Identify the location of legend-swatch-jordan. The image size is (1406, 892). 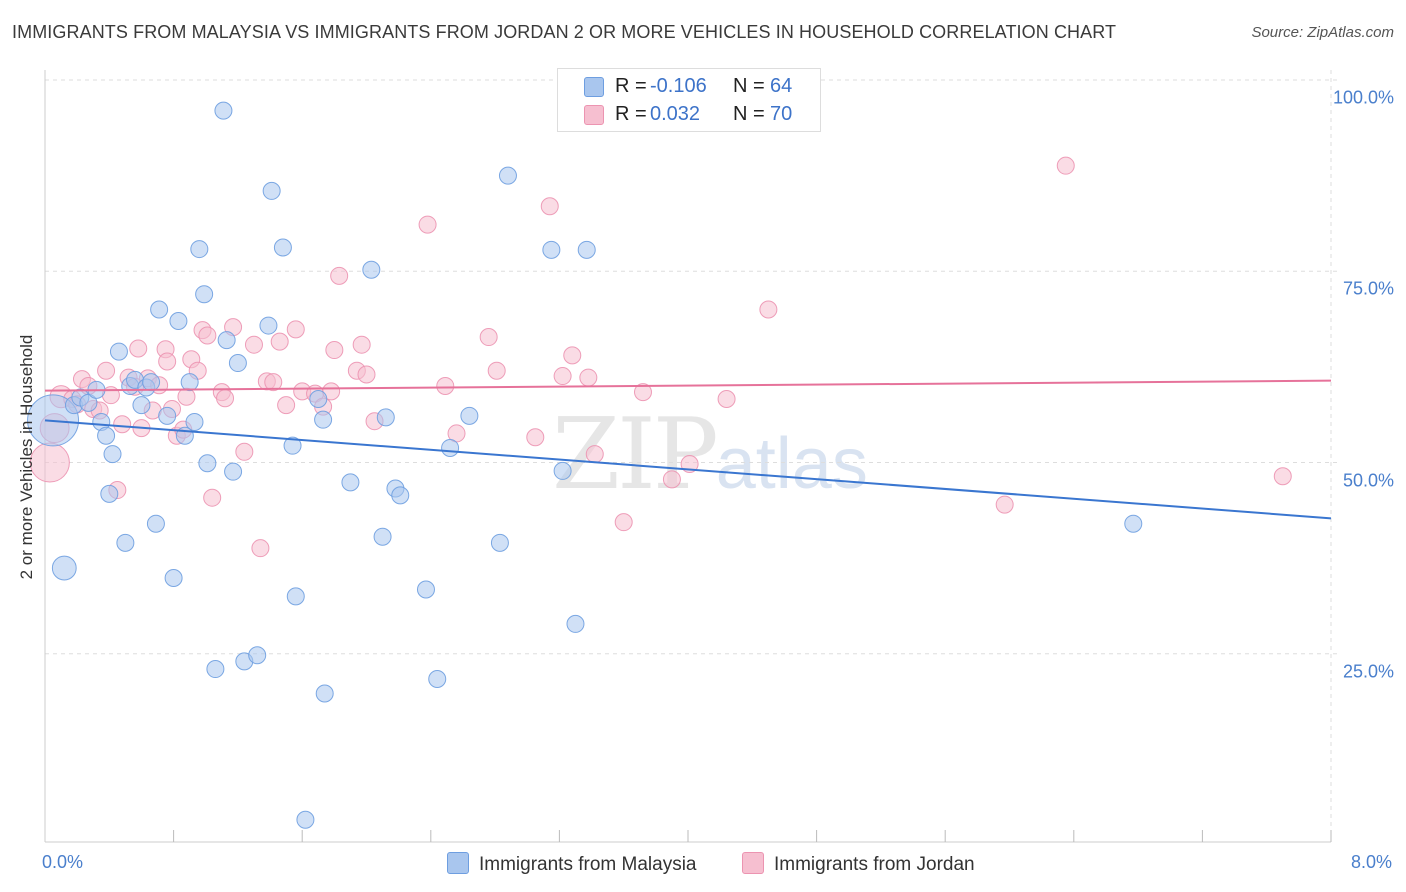
(753, 863).